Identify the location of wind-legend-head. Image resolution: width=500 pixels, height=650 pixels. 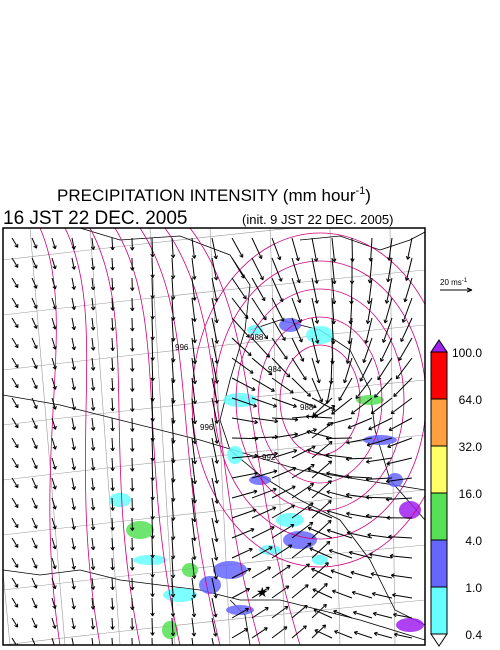
(469, 290).